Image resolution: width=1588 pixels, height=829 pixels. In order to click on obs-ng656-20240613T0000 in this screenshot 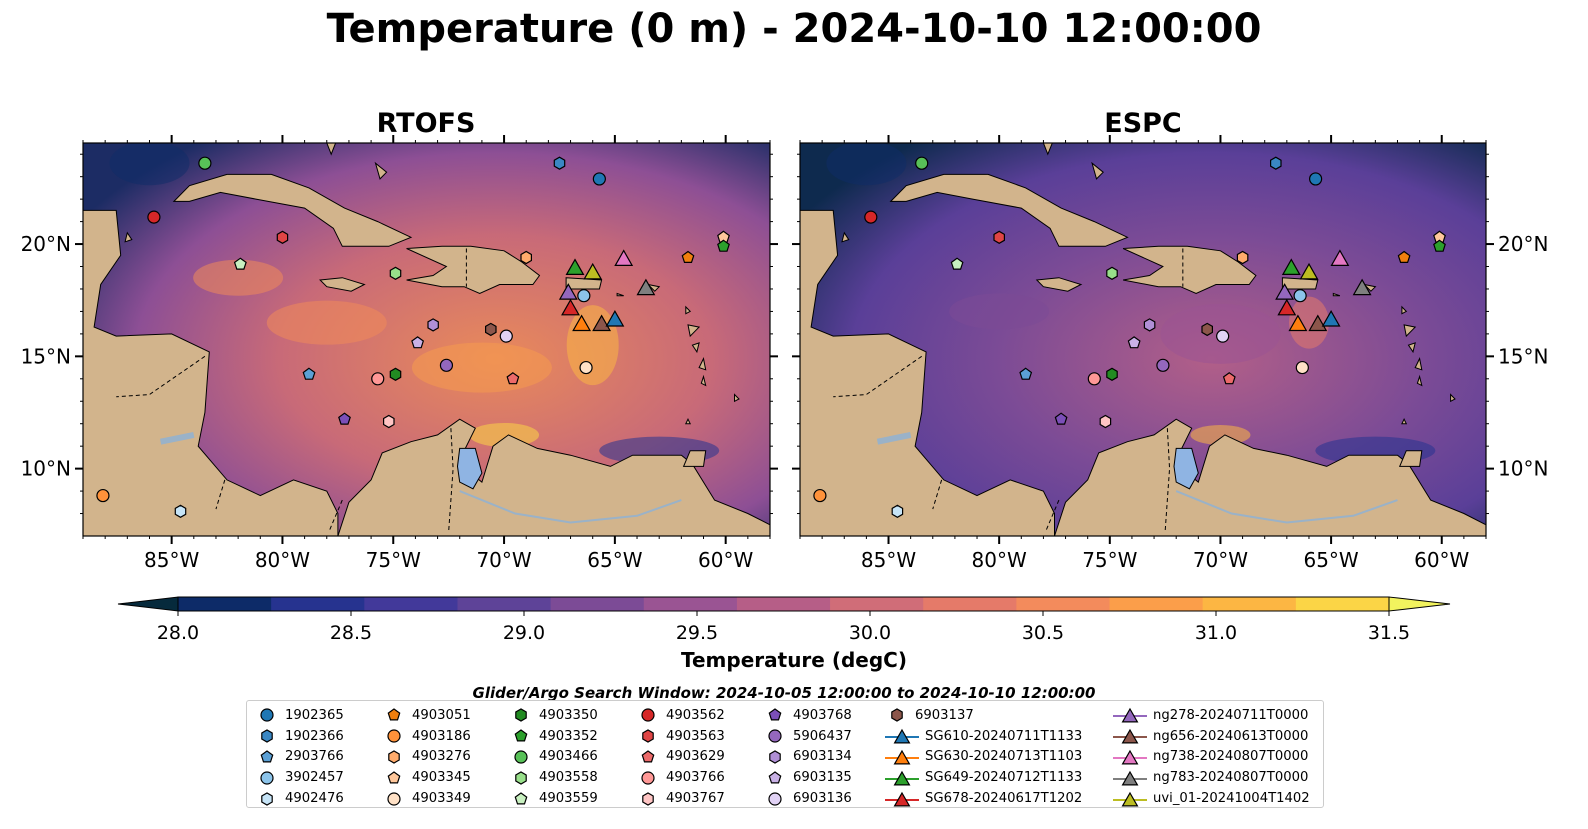, I will do `click(1318, 323)`.